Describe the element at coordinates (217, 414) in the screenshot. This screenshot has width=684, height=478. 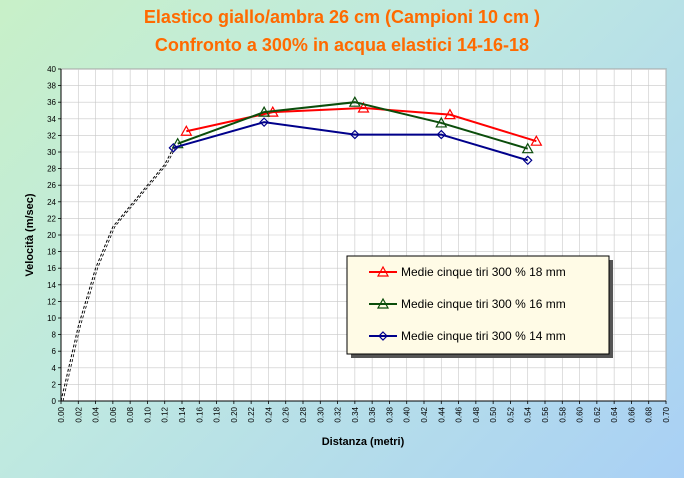
I see `x-tick-label: 0.18` at that location.